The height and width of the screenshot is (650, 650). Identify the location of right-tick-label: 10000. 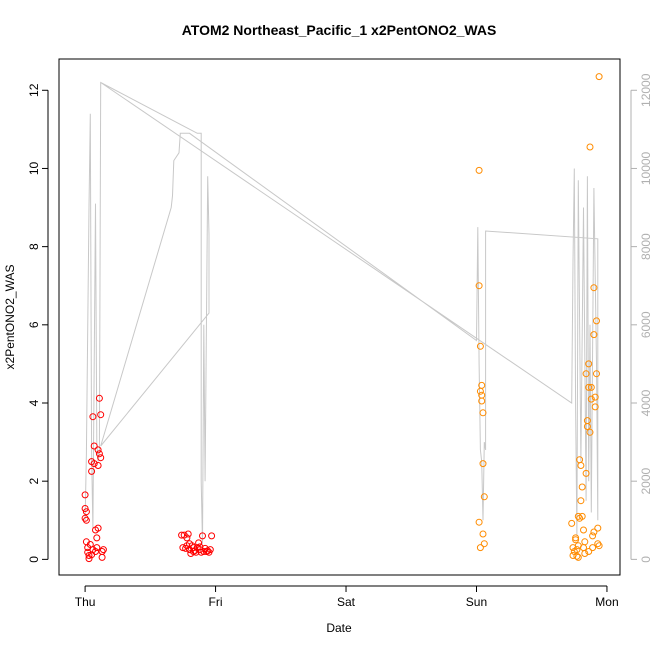
(644, 168).